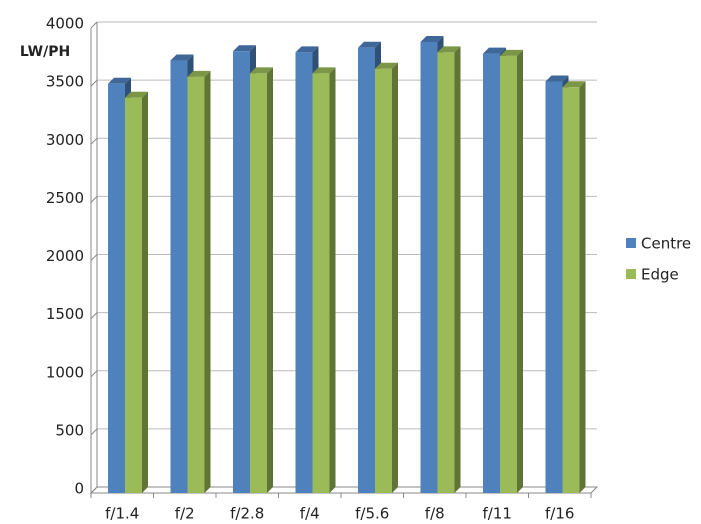 The height and width of the screenshot is (524, 701). I want to click on y-tick-label: 1500, so click(65, 314).